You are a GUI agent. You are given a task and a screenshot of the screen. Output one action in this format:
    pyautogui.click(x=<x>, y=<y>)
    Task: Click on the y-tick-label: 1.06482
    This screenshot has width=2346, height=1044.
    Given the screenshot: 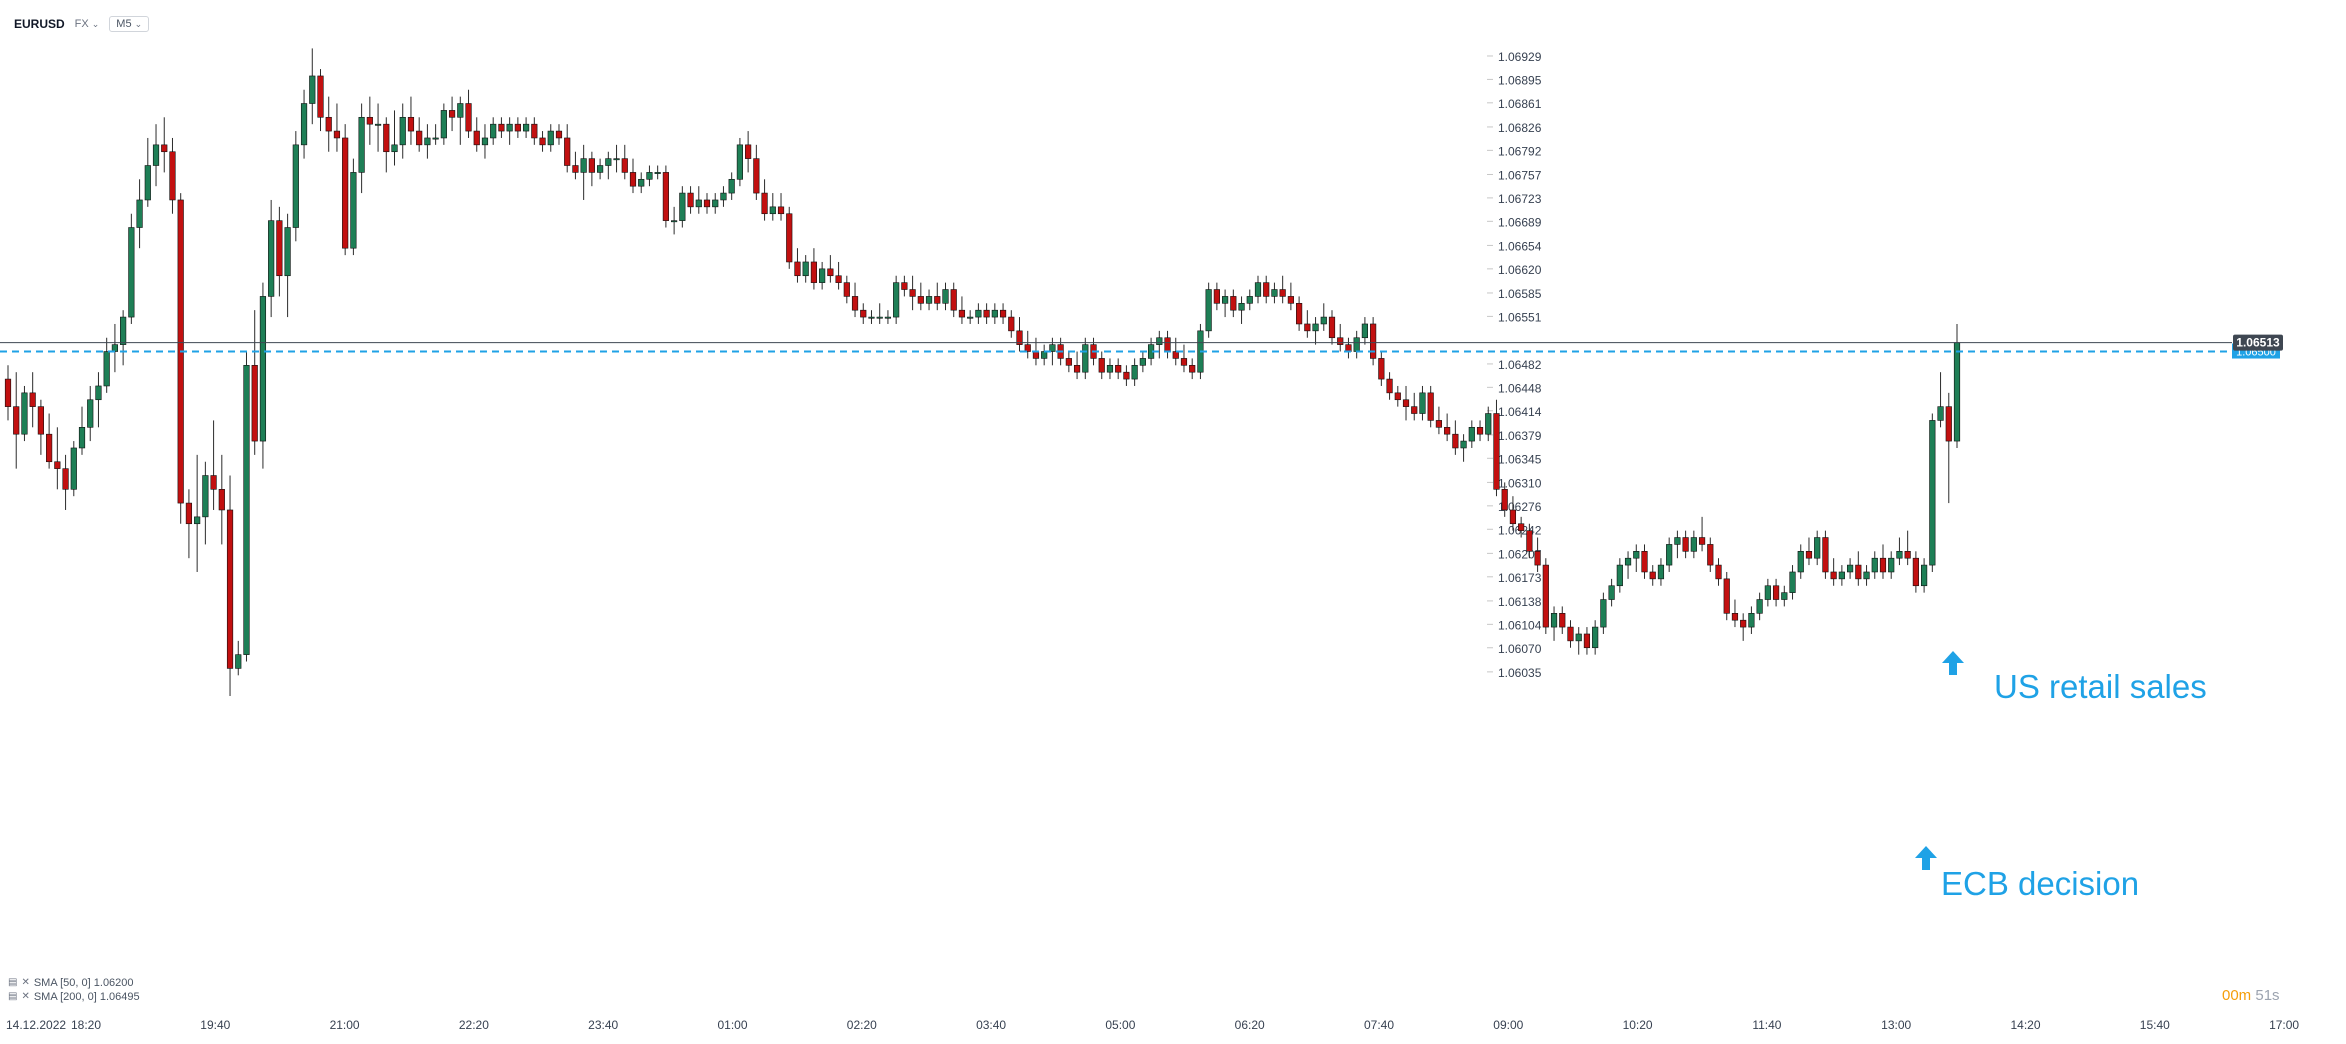 What is the action you would take?
    pyautogui.click(x=1520, y=365)
    